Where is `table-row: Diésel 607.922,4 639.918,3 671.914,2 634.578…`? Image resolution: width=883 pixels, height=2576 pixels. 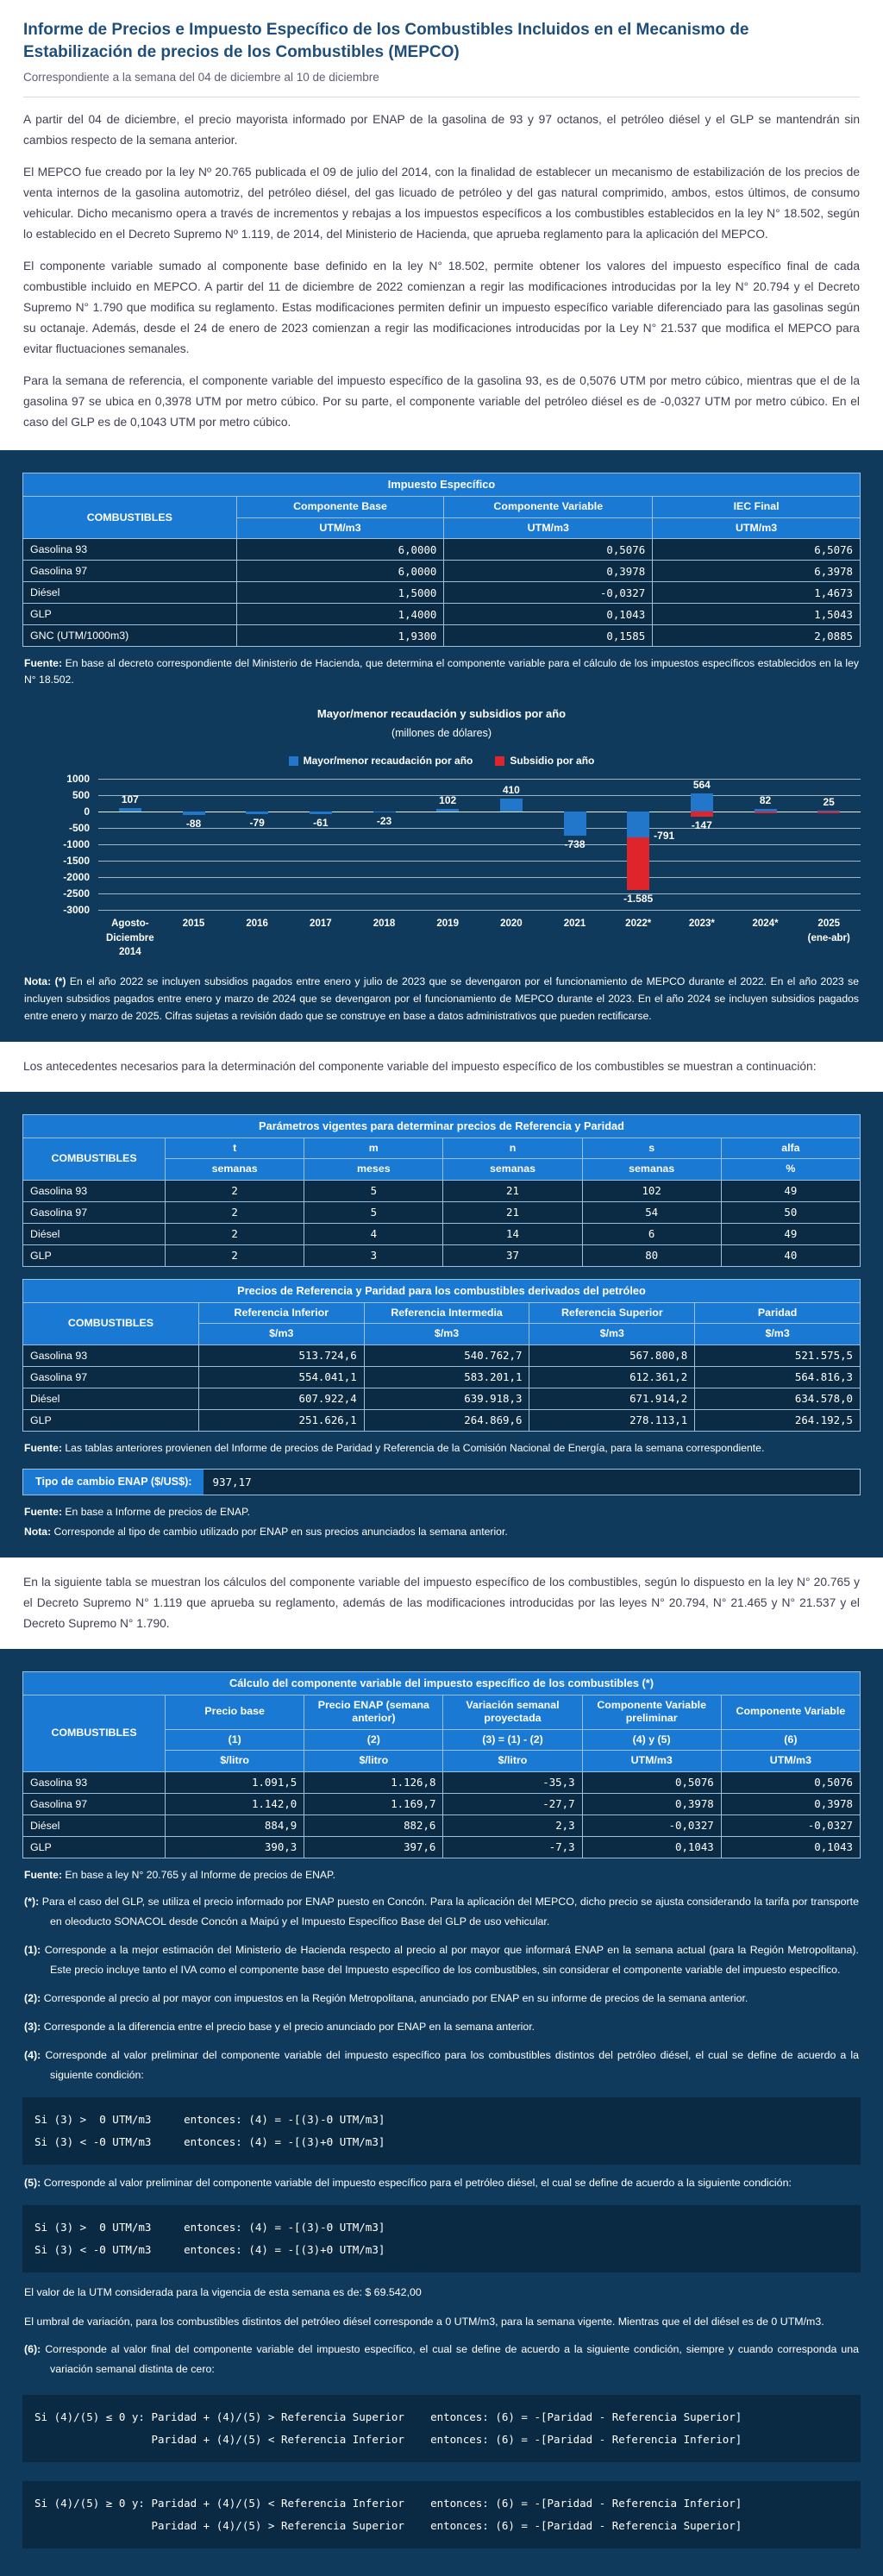
table-row: Diésel 607.922,4 639.918,3 671.914,2 634.578… is located at coordinates (441, 1398).